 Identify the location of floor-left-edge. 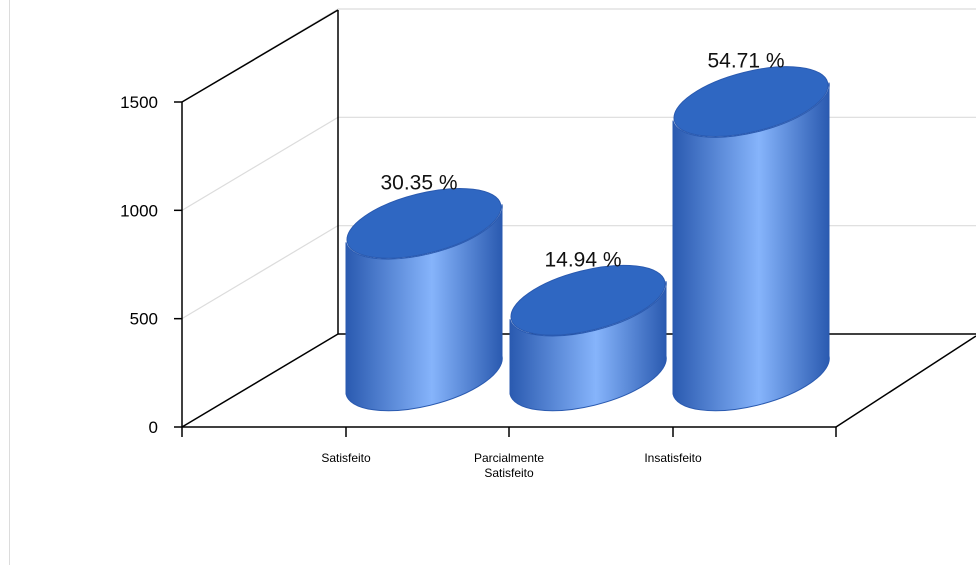
(260, 380).